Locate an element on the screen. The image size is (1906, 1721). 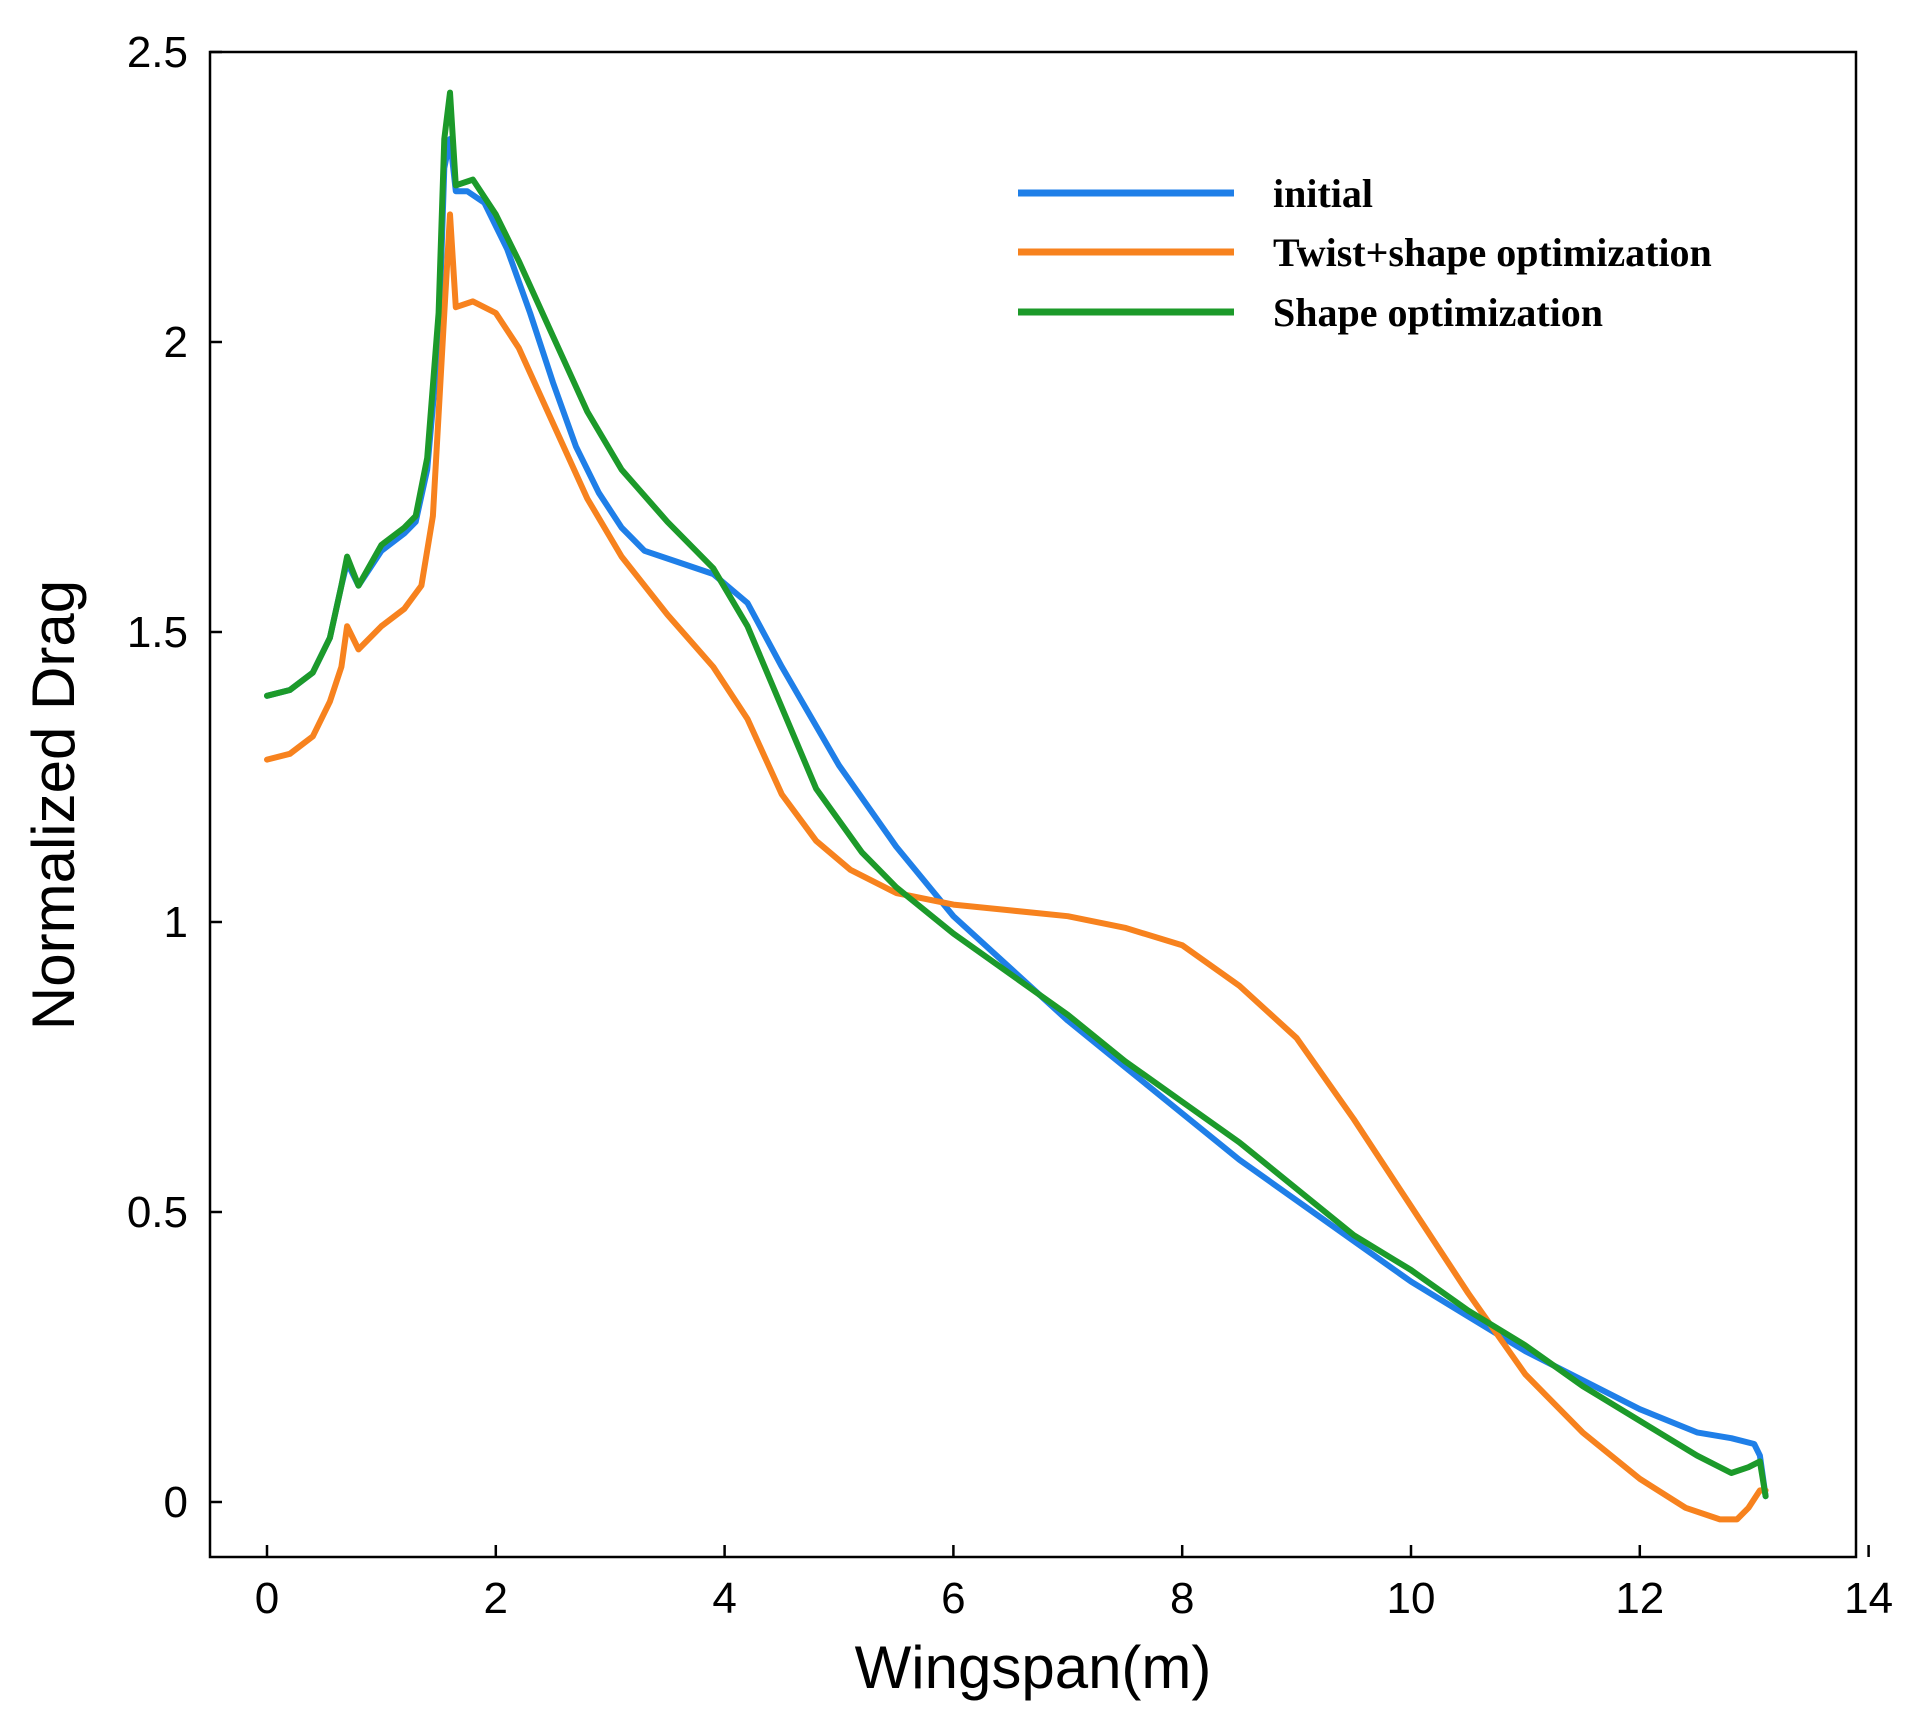
x-axis-title: Wingspan(m) is located at coordinates (1033, 1667).